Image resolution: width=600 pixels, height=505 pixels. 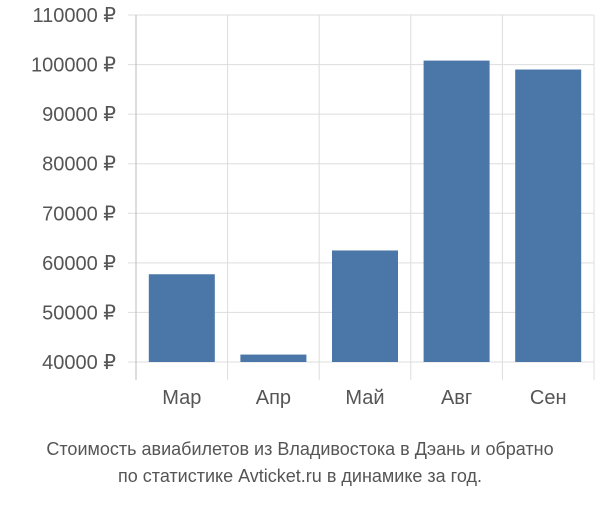 I want to click on y-tick-label: 70000 ₽, so click(x=79, y=214).